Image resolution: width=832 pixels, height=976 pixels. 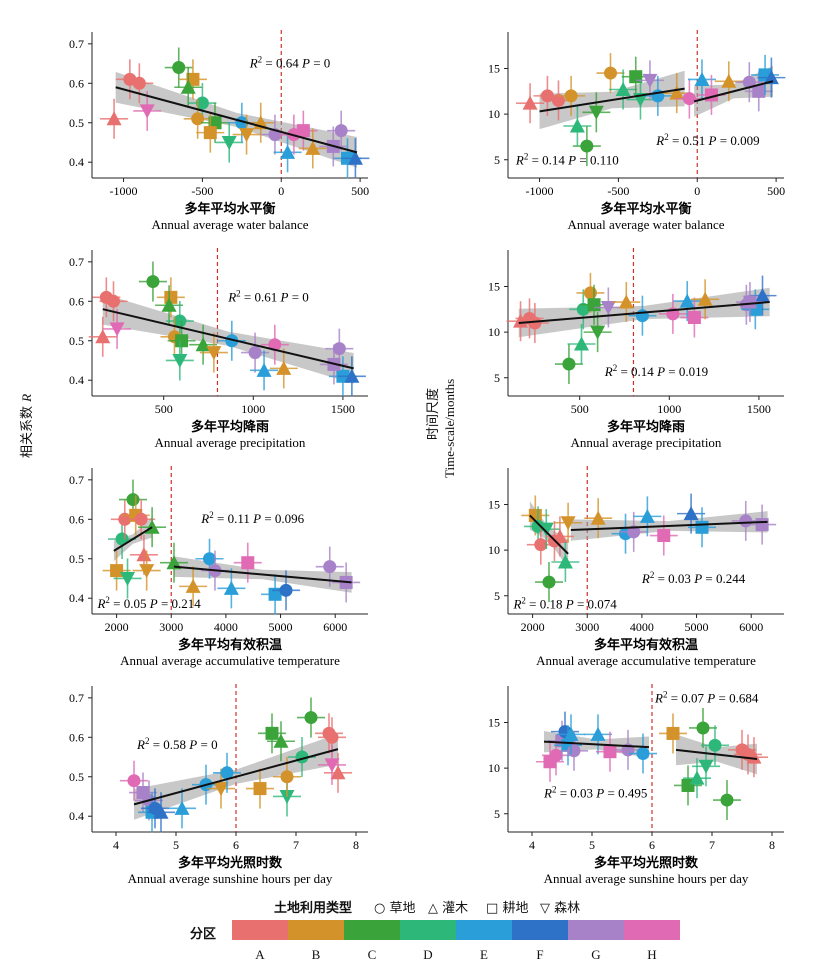 I want to click on zone-swatch-c, so click(x=372, y=930).